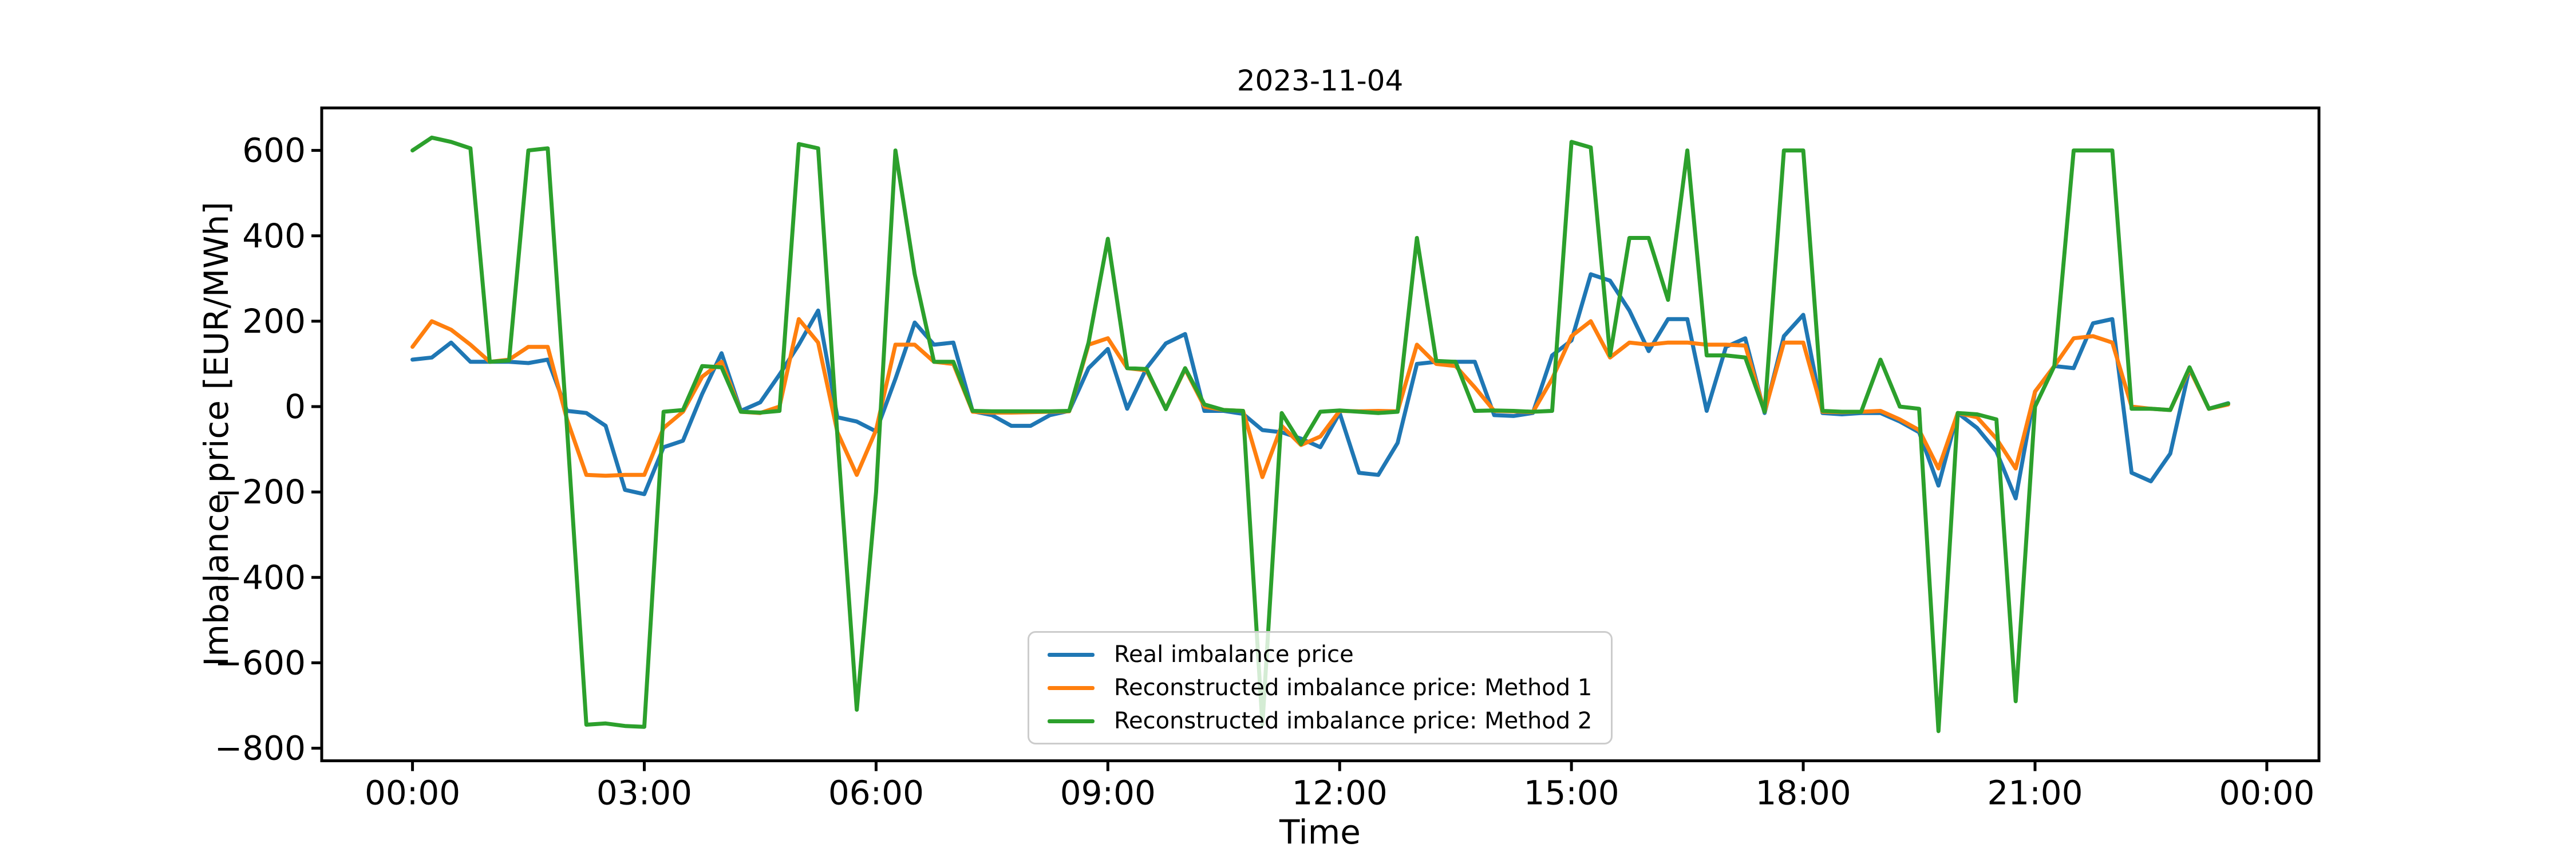 The width and height of the screenshot is (2576, 859). I want to click on legend-label: Real imbalance price, so click(1234, 654).